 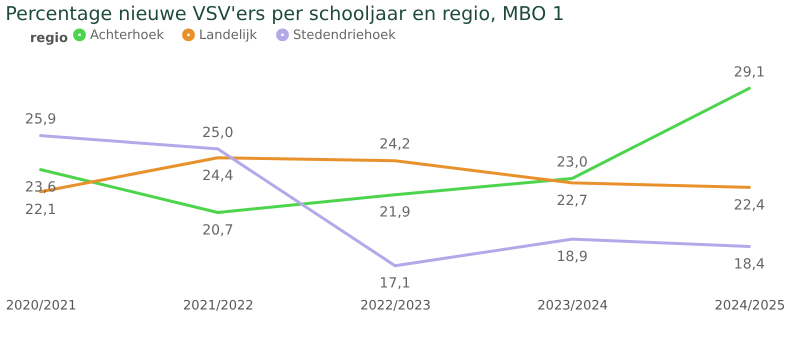 I want to click on x-tick-label: 2022/2023, so click(x=395, y=306).